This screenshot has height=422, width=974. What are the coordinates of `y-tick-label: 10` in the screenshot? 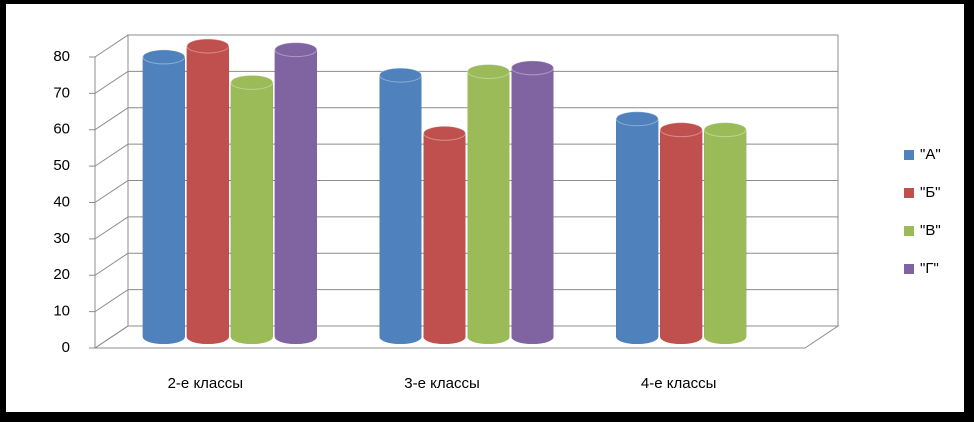 It's located at (61, 311).